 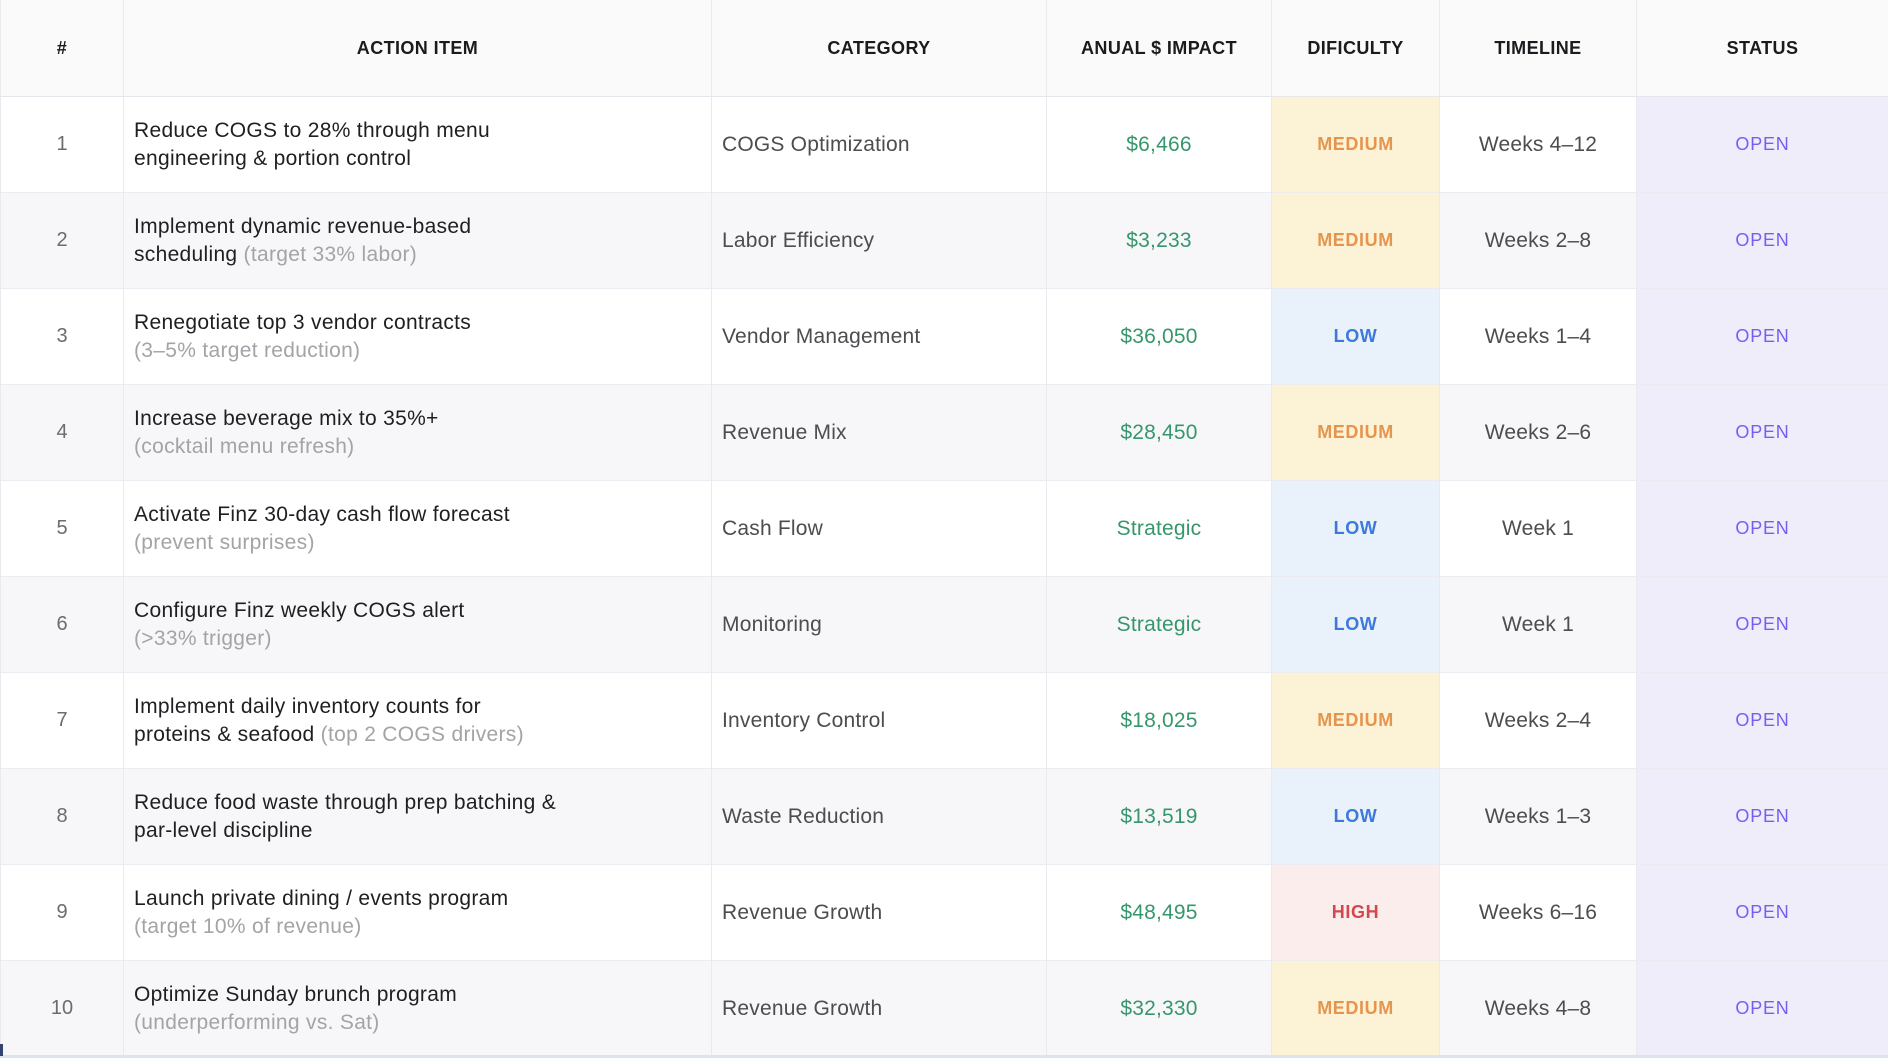 I want to click on action-item-note: (cocktail menu refresh), so click(x=244, y=446).